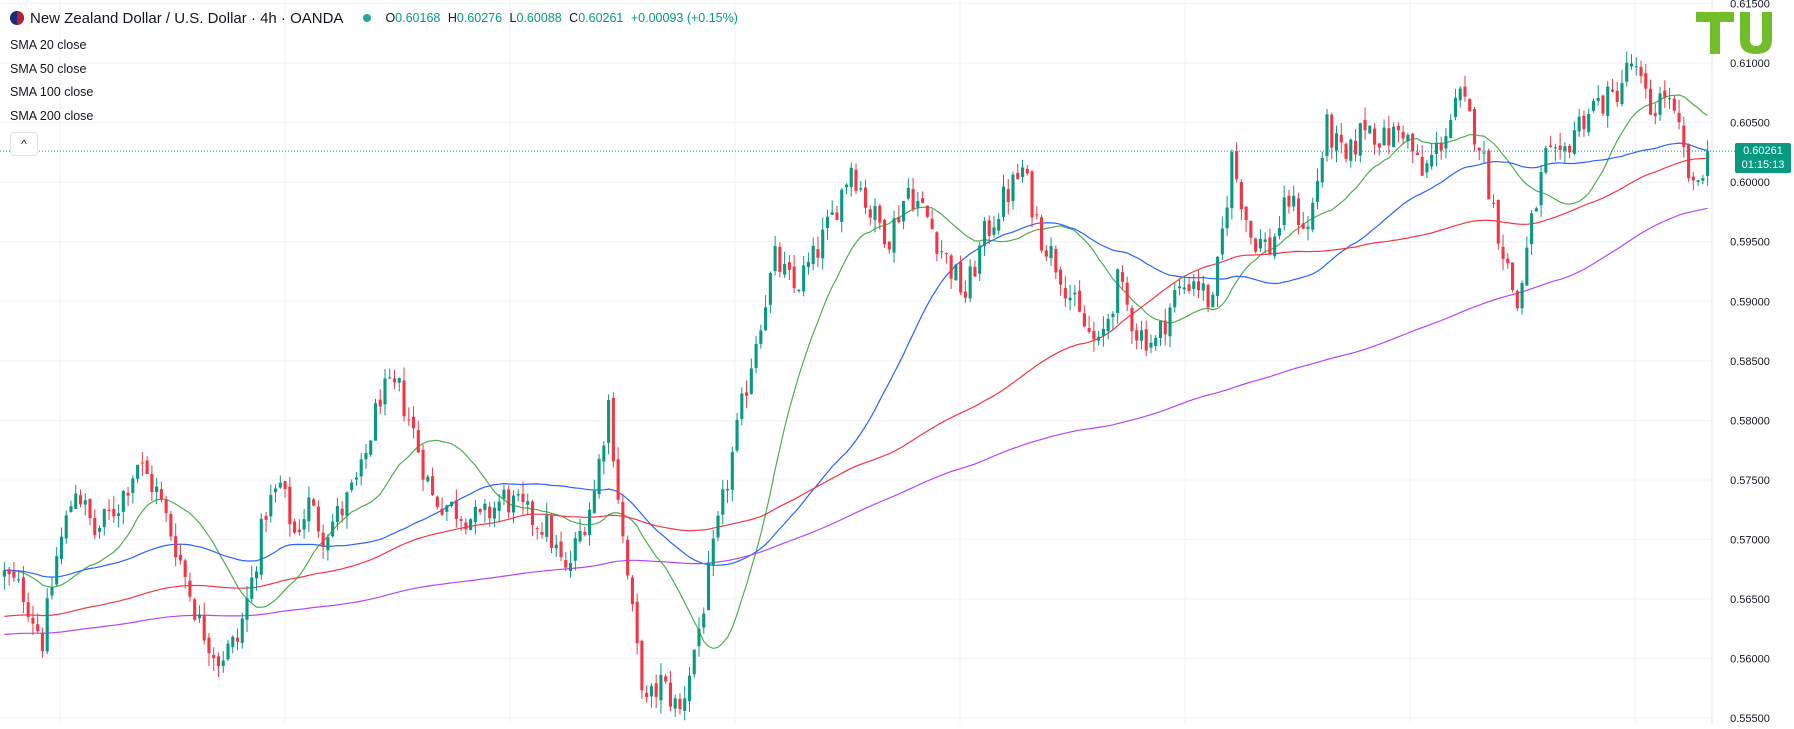 This screenshot has width=1794, height=729. What do you see at coordinates (1750, 481) in the screenshot?
I see `y-tick-label: 0.57500` at bounding box center [1750, 481].